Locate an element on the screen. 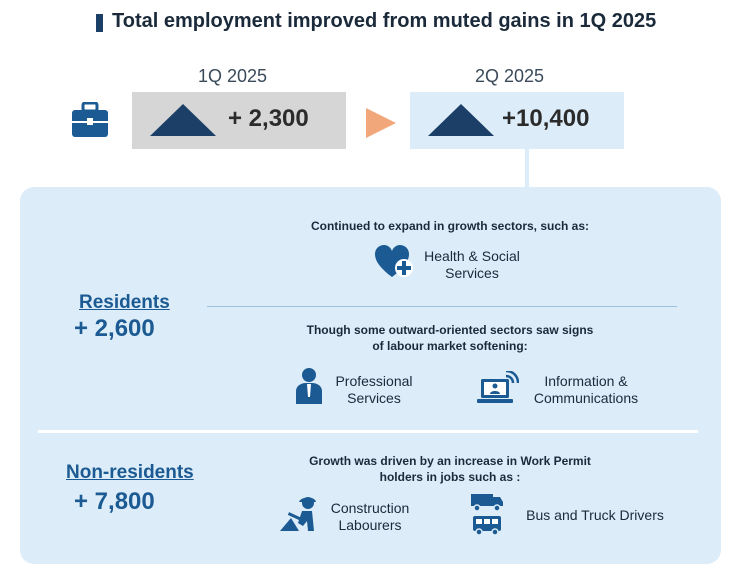 The width and height of the screenshot is (743, 578). quarter-1-value: + 2,300 is located at coordinates (268, 118).